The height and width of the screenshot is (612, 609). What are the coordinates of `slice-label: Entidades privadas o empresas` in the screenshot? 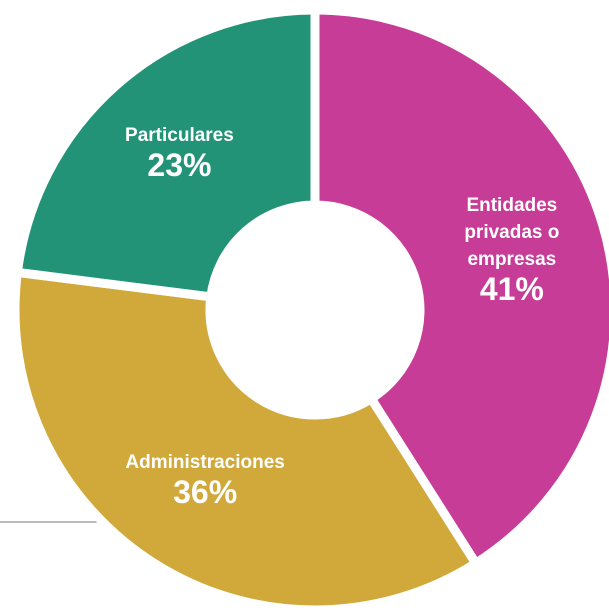 It's located at (511, 232).